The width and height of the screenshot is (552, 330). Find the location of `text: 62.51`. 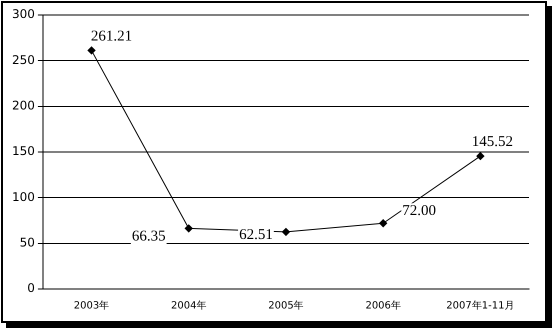

text: 62.51 is located at coordinates (256, 234).